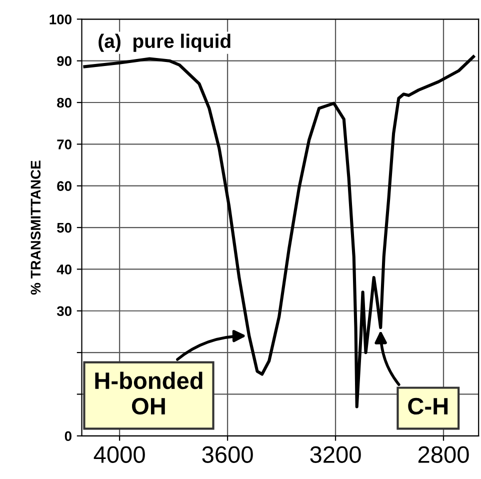 The width and height of the screenshot is (481, 479). I want to click on x-tick-label: 3200, so click(335, 454).